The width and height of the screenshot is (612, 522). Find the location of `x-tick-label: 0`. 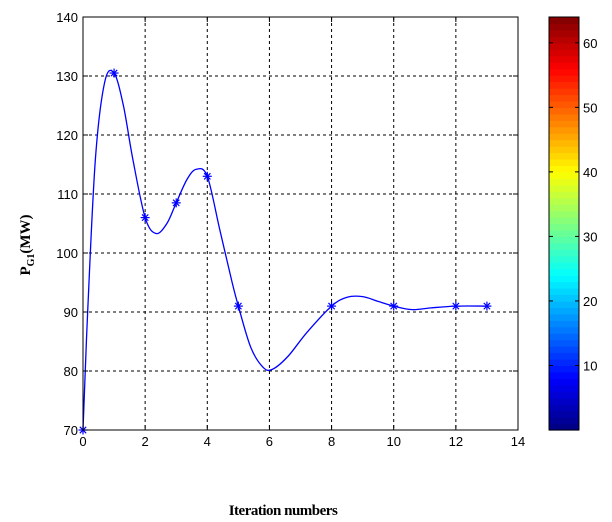

x-tick-label: 0 is located at coordinates (82, 441).